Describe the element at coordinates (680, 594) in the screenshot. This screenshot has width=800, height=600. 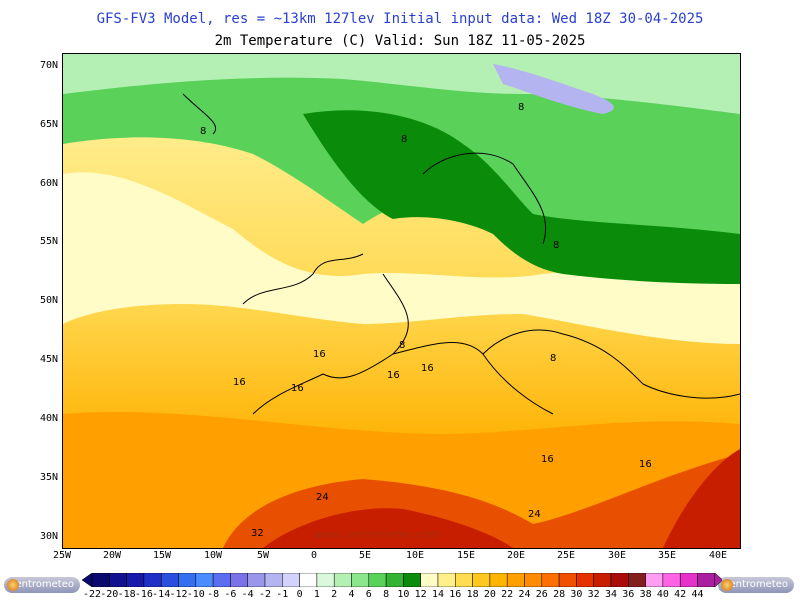
I see `legend-label: 42` at that location.